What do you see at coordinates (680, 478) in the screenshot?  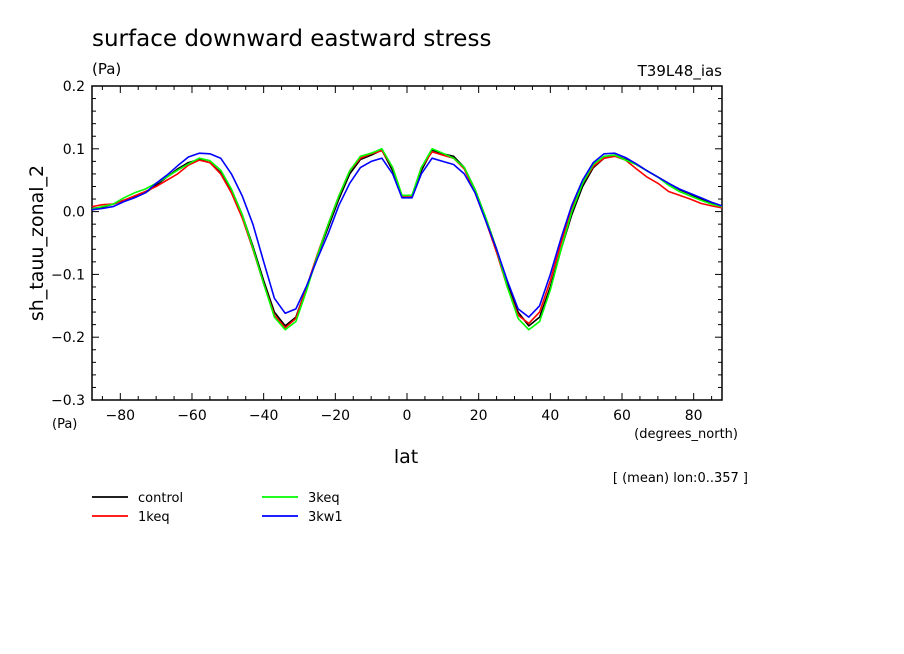 I see `mean-annotation: [ (mean) lon:0..357 ]` at bounding box center [680, 478].